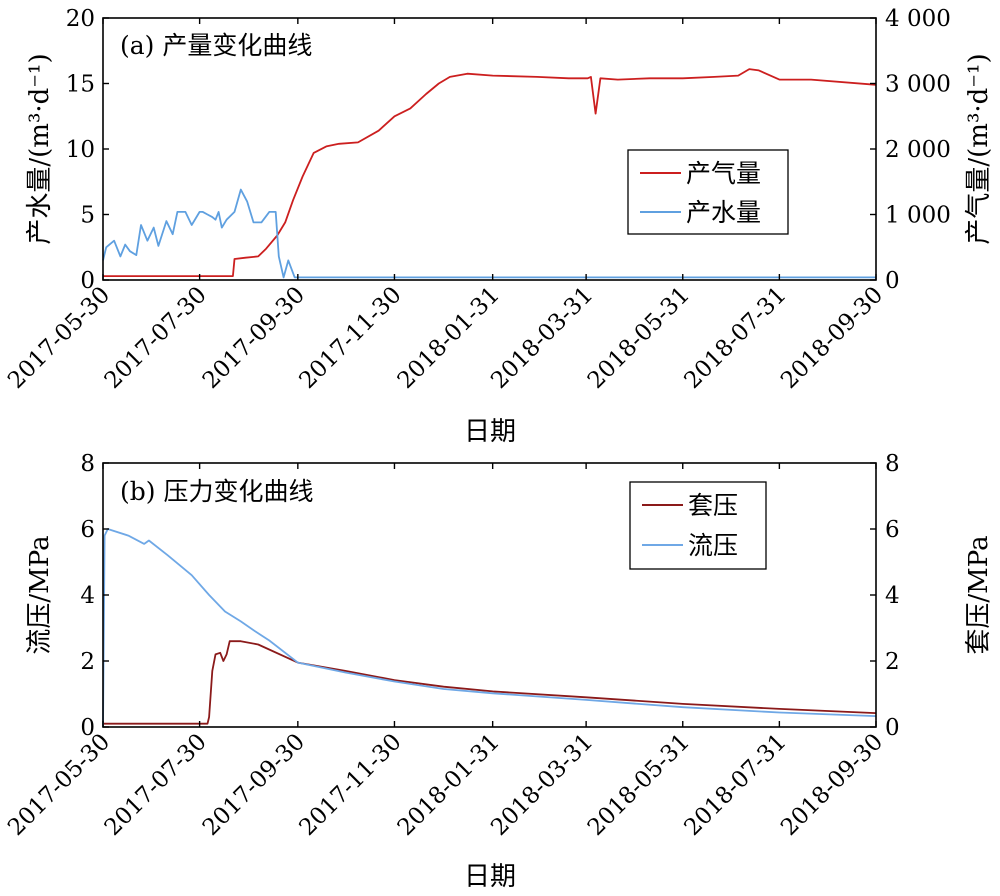 Image resolution: width=1000 pixels, height=896 pixels. I want to click on panel-b-y-tick-label-left-0: 0, so click(87, 728).